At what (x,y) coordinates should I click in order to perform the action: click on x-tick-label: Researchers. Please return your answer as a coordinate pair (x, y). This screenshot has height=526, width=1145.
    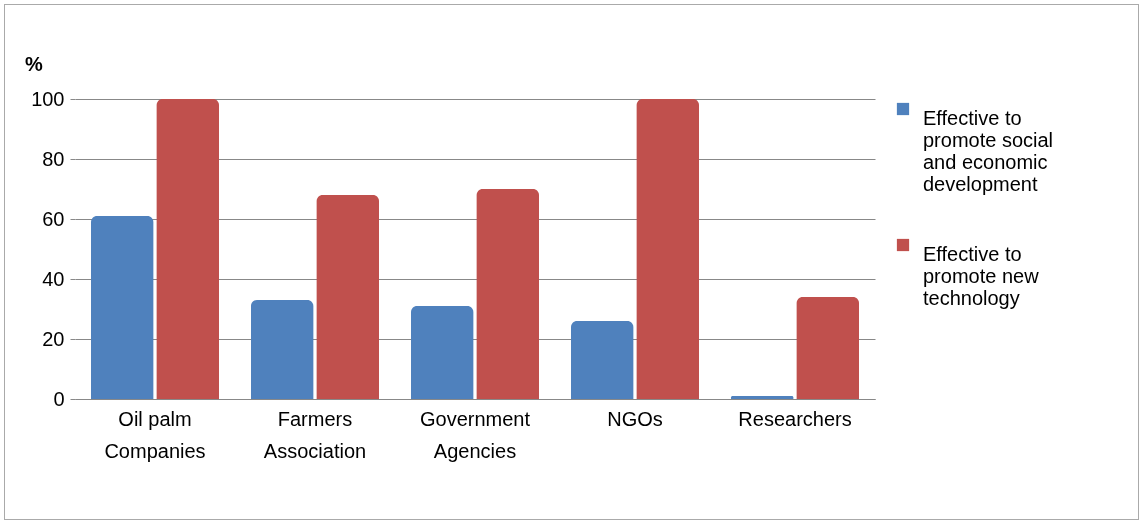
    Looking at the image, I should click on (795, 418).